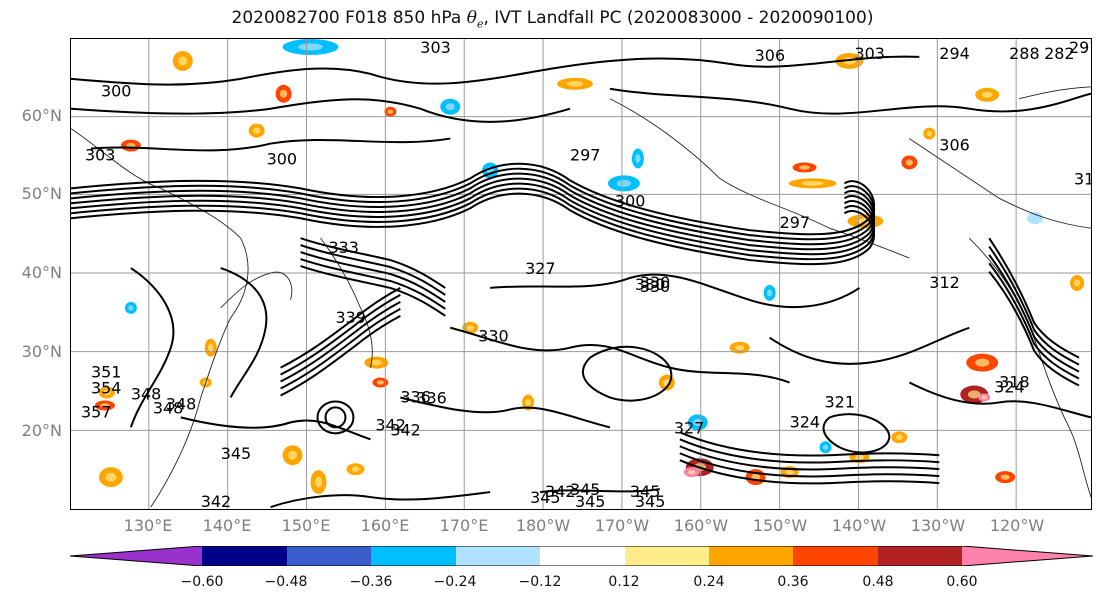  I want to click on title-prefix: 2020082700 F018 850 hPa, so click(349, 18).